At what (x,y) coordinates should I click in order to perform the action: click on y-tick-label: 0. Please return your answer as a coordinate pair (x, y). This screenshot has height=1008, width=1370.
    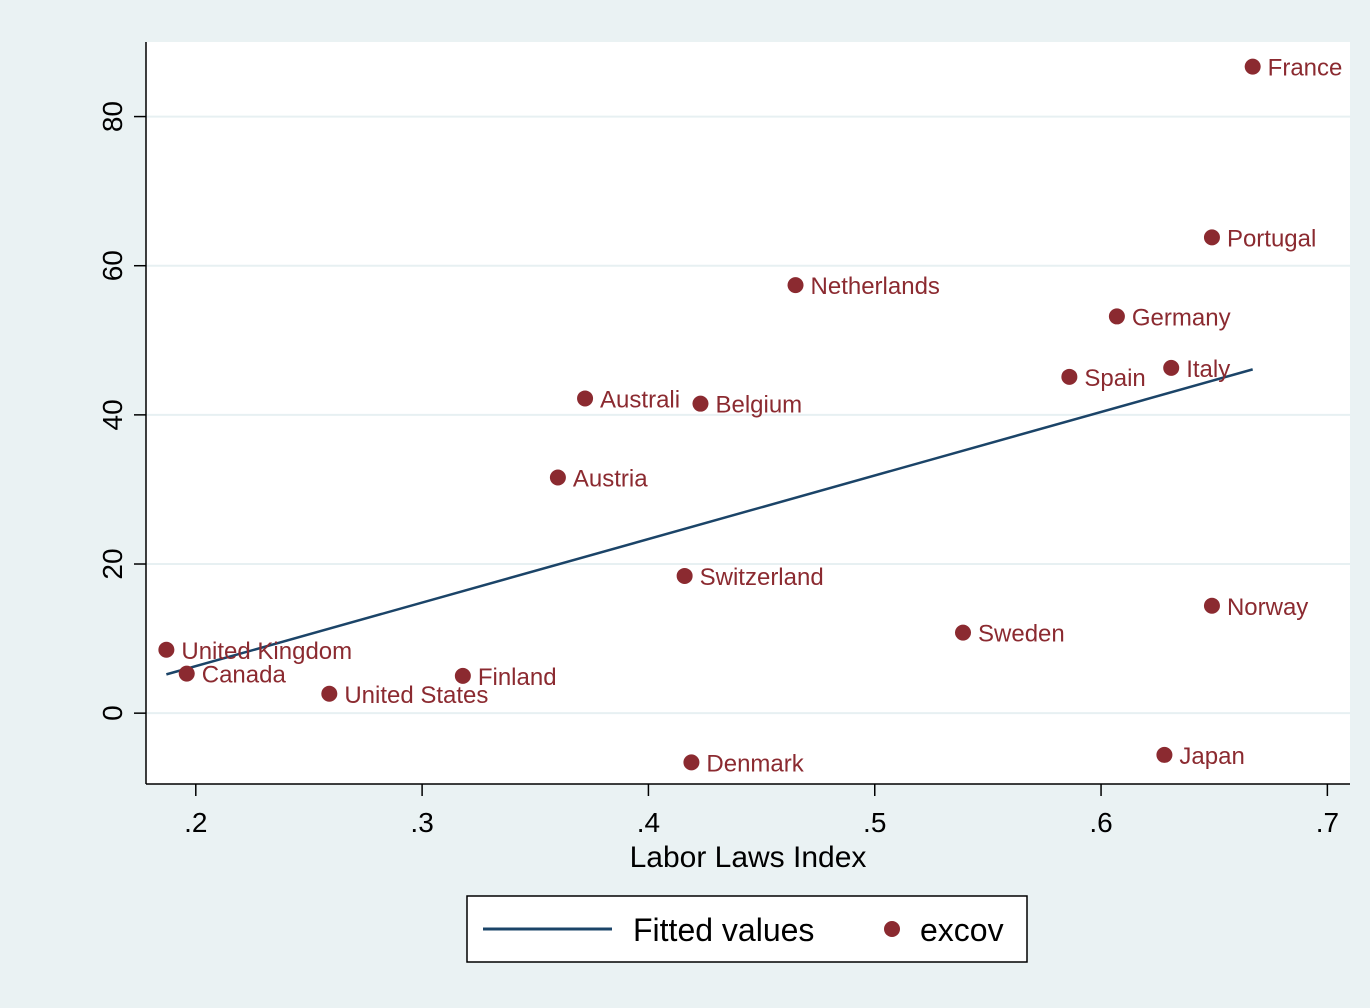
    Looking at the image, I should click on (112, 713).